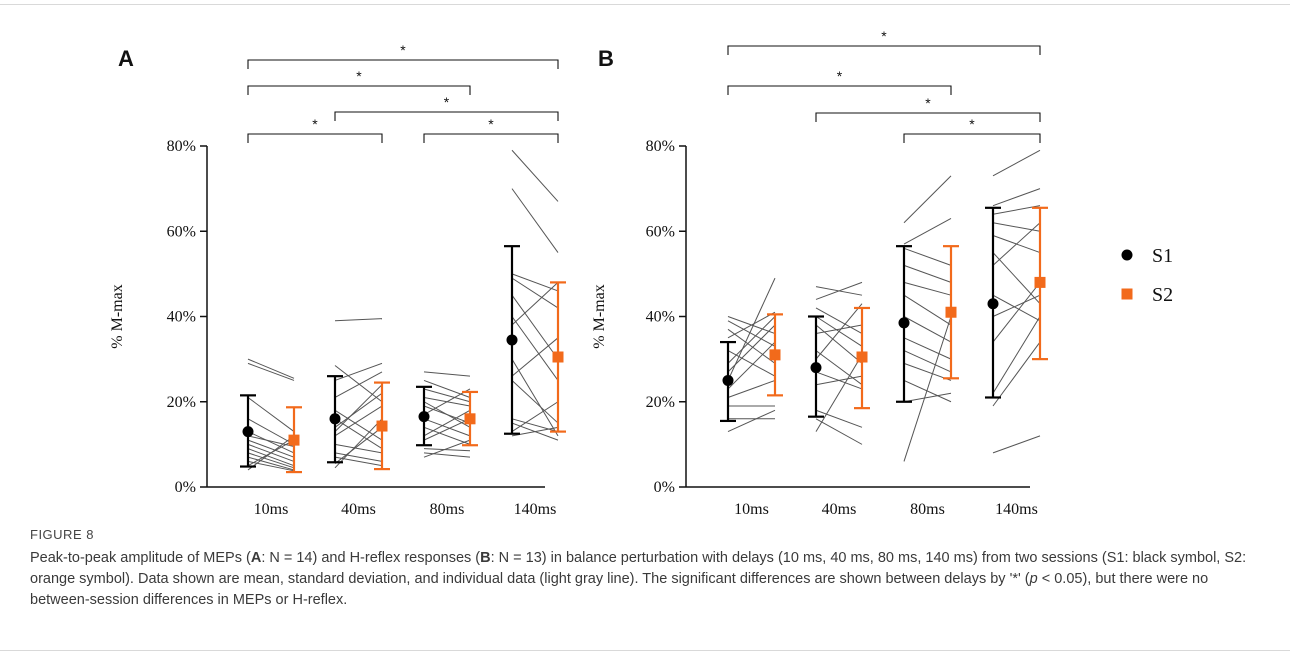 This screenshot has height=655, width=1290. What do you see at coordinates (181, 402) in the screenshot?
I see `y-tick-label: 20%` at bounding box center [181, 402].